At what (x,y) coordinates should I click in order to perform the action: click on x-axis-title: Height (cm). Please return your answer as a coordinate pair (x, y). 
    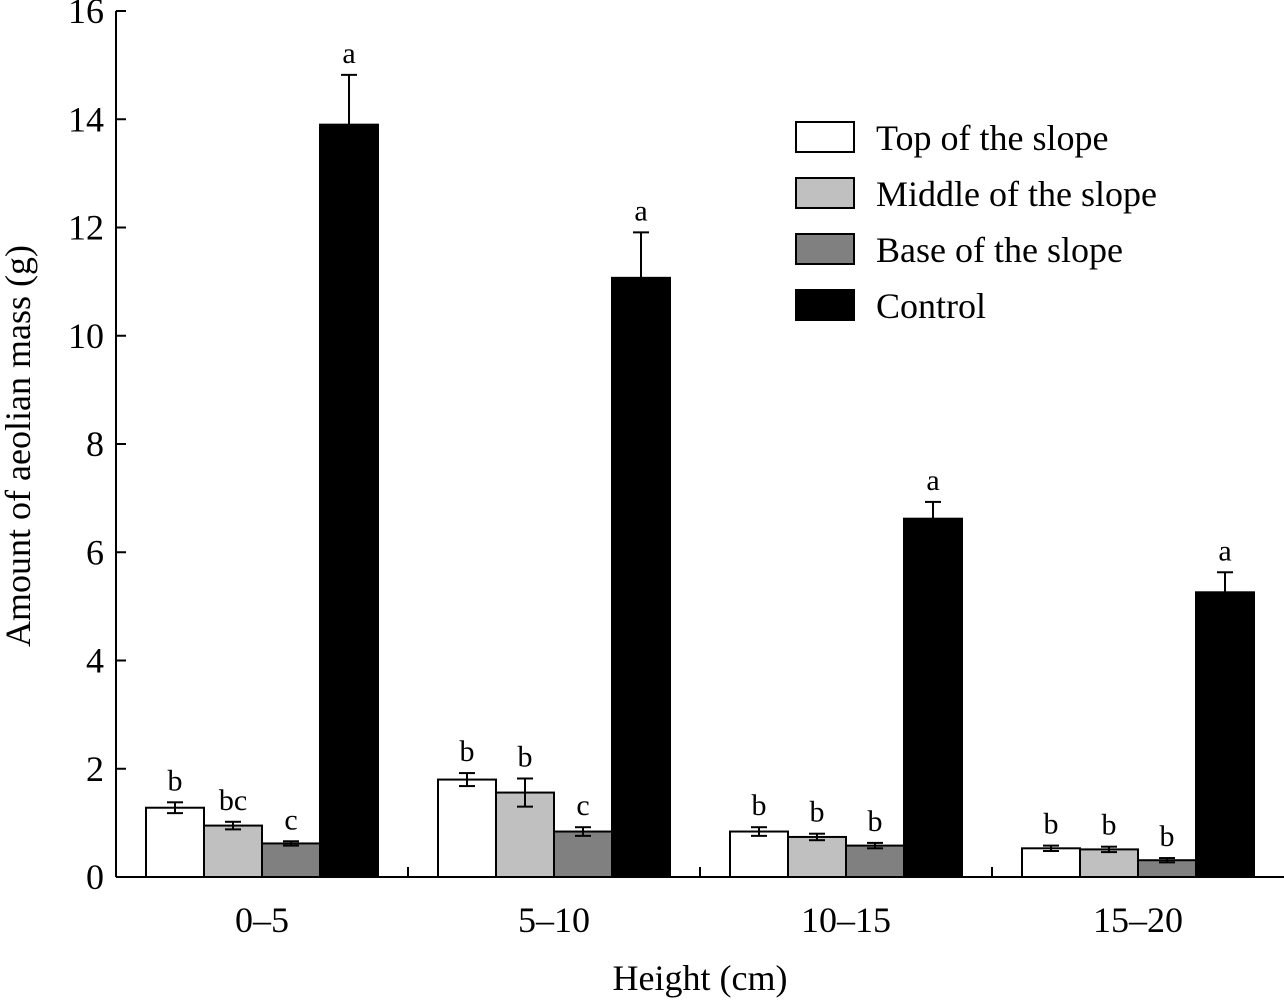
    Looking at the image, I should click on (700, 978).